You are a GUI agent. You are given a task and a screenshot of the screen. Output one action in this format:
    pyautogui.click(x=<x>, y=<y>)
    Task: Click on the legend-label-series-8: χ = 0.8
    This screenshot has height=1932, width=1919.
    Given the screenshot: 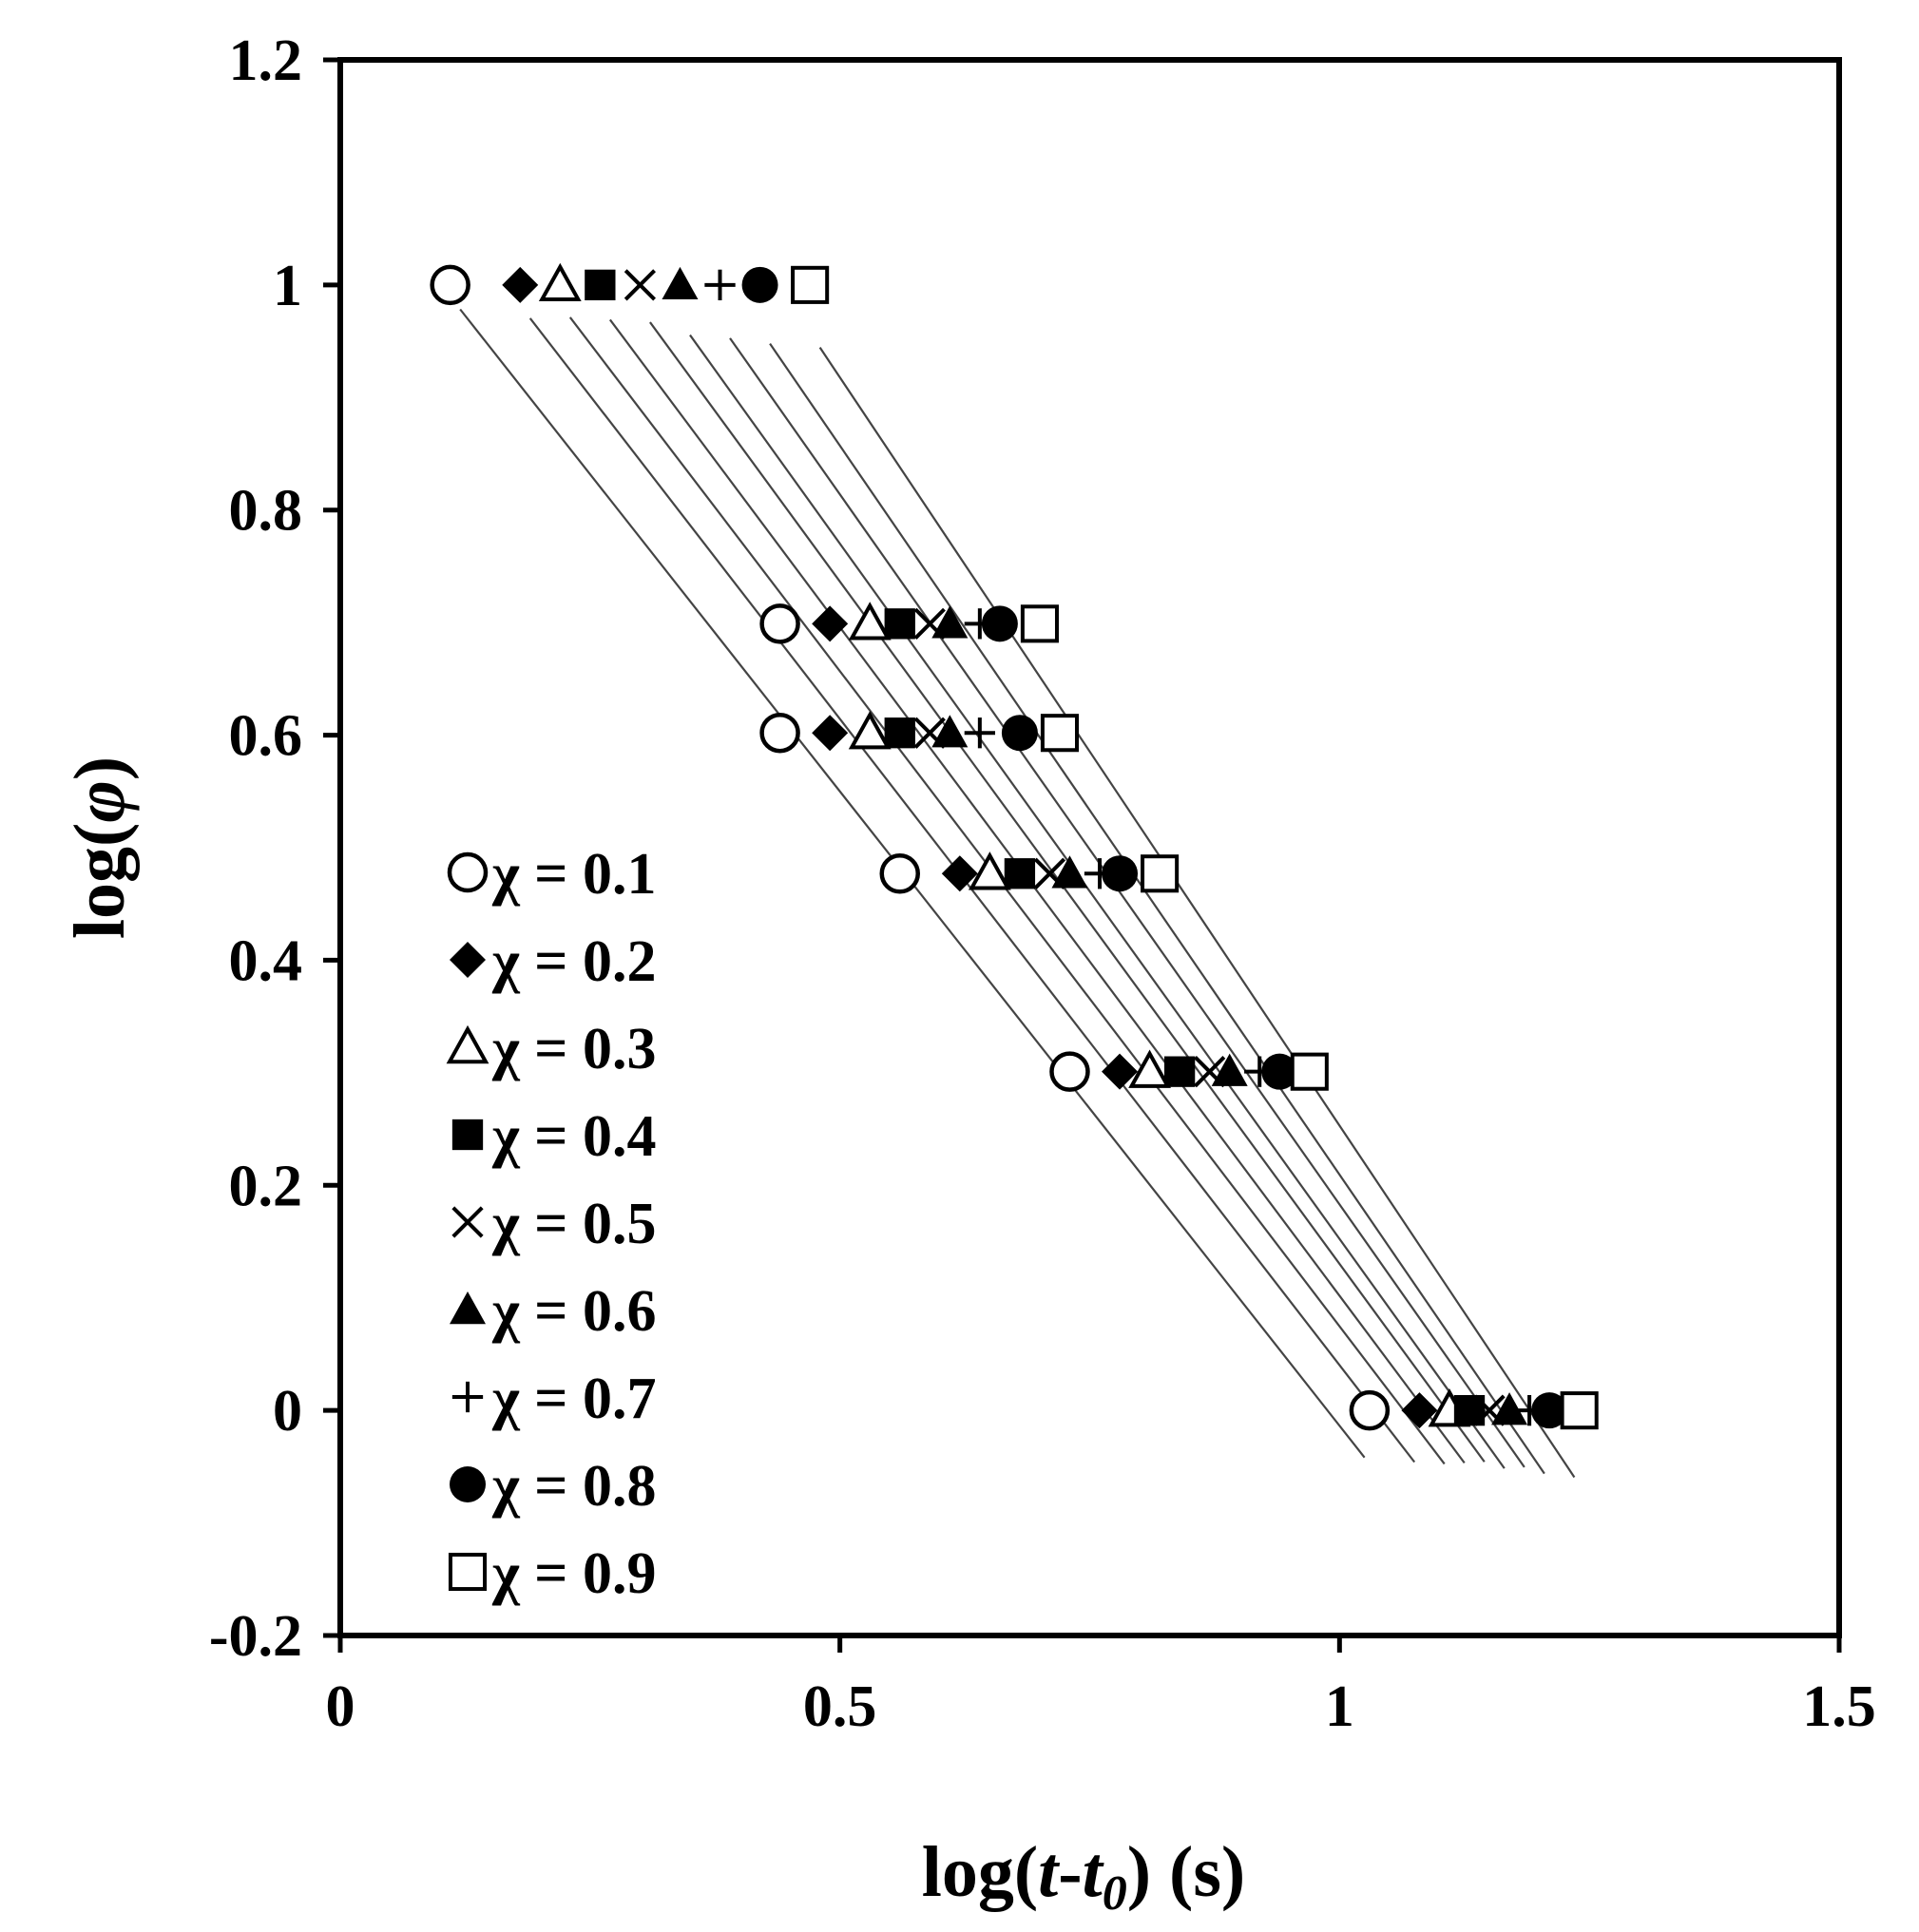 What is the action you would take?
    pyautogui.click(x=573, y=1486)
    